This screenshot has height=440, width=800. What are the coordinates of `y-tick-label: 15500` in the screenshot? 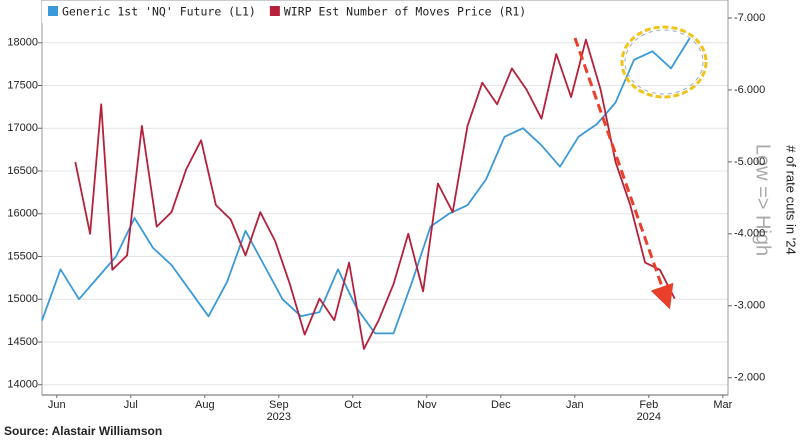 It's located at (22, 256).